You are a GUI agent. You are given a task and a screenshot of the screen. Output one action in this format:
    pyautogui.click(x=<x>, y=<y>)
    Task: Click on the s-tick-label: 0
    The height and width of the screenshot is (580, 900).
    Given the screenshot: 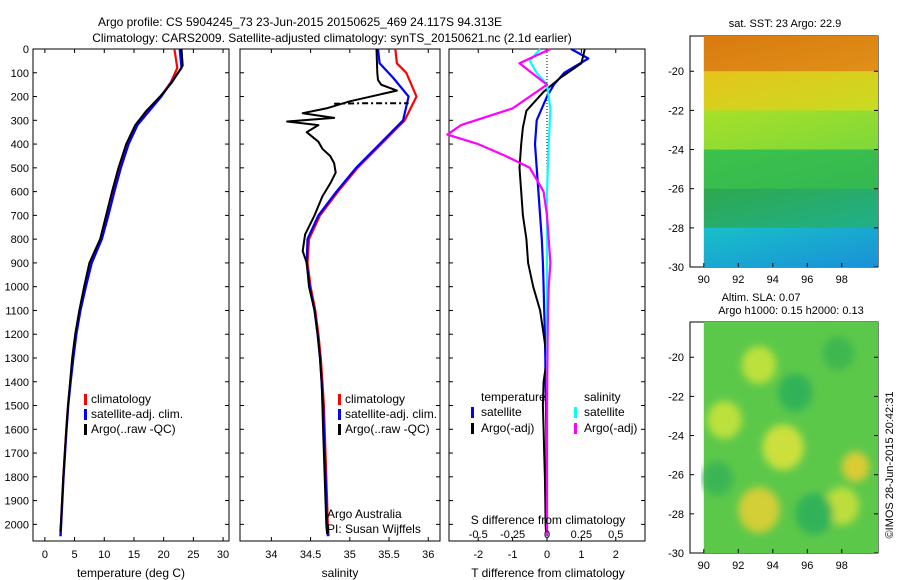 What is the action you would take?
    pyautogui.click(x=547, y=535)
    